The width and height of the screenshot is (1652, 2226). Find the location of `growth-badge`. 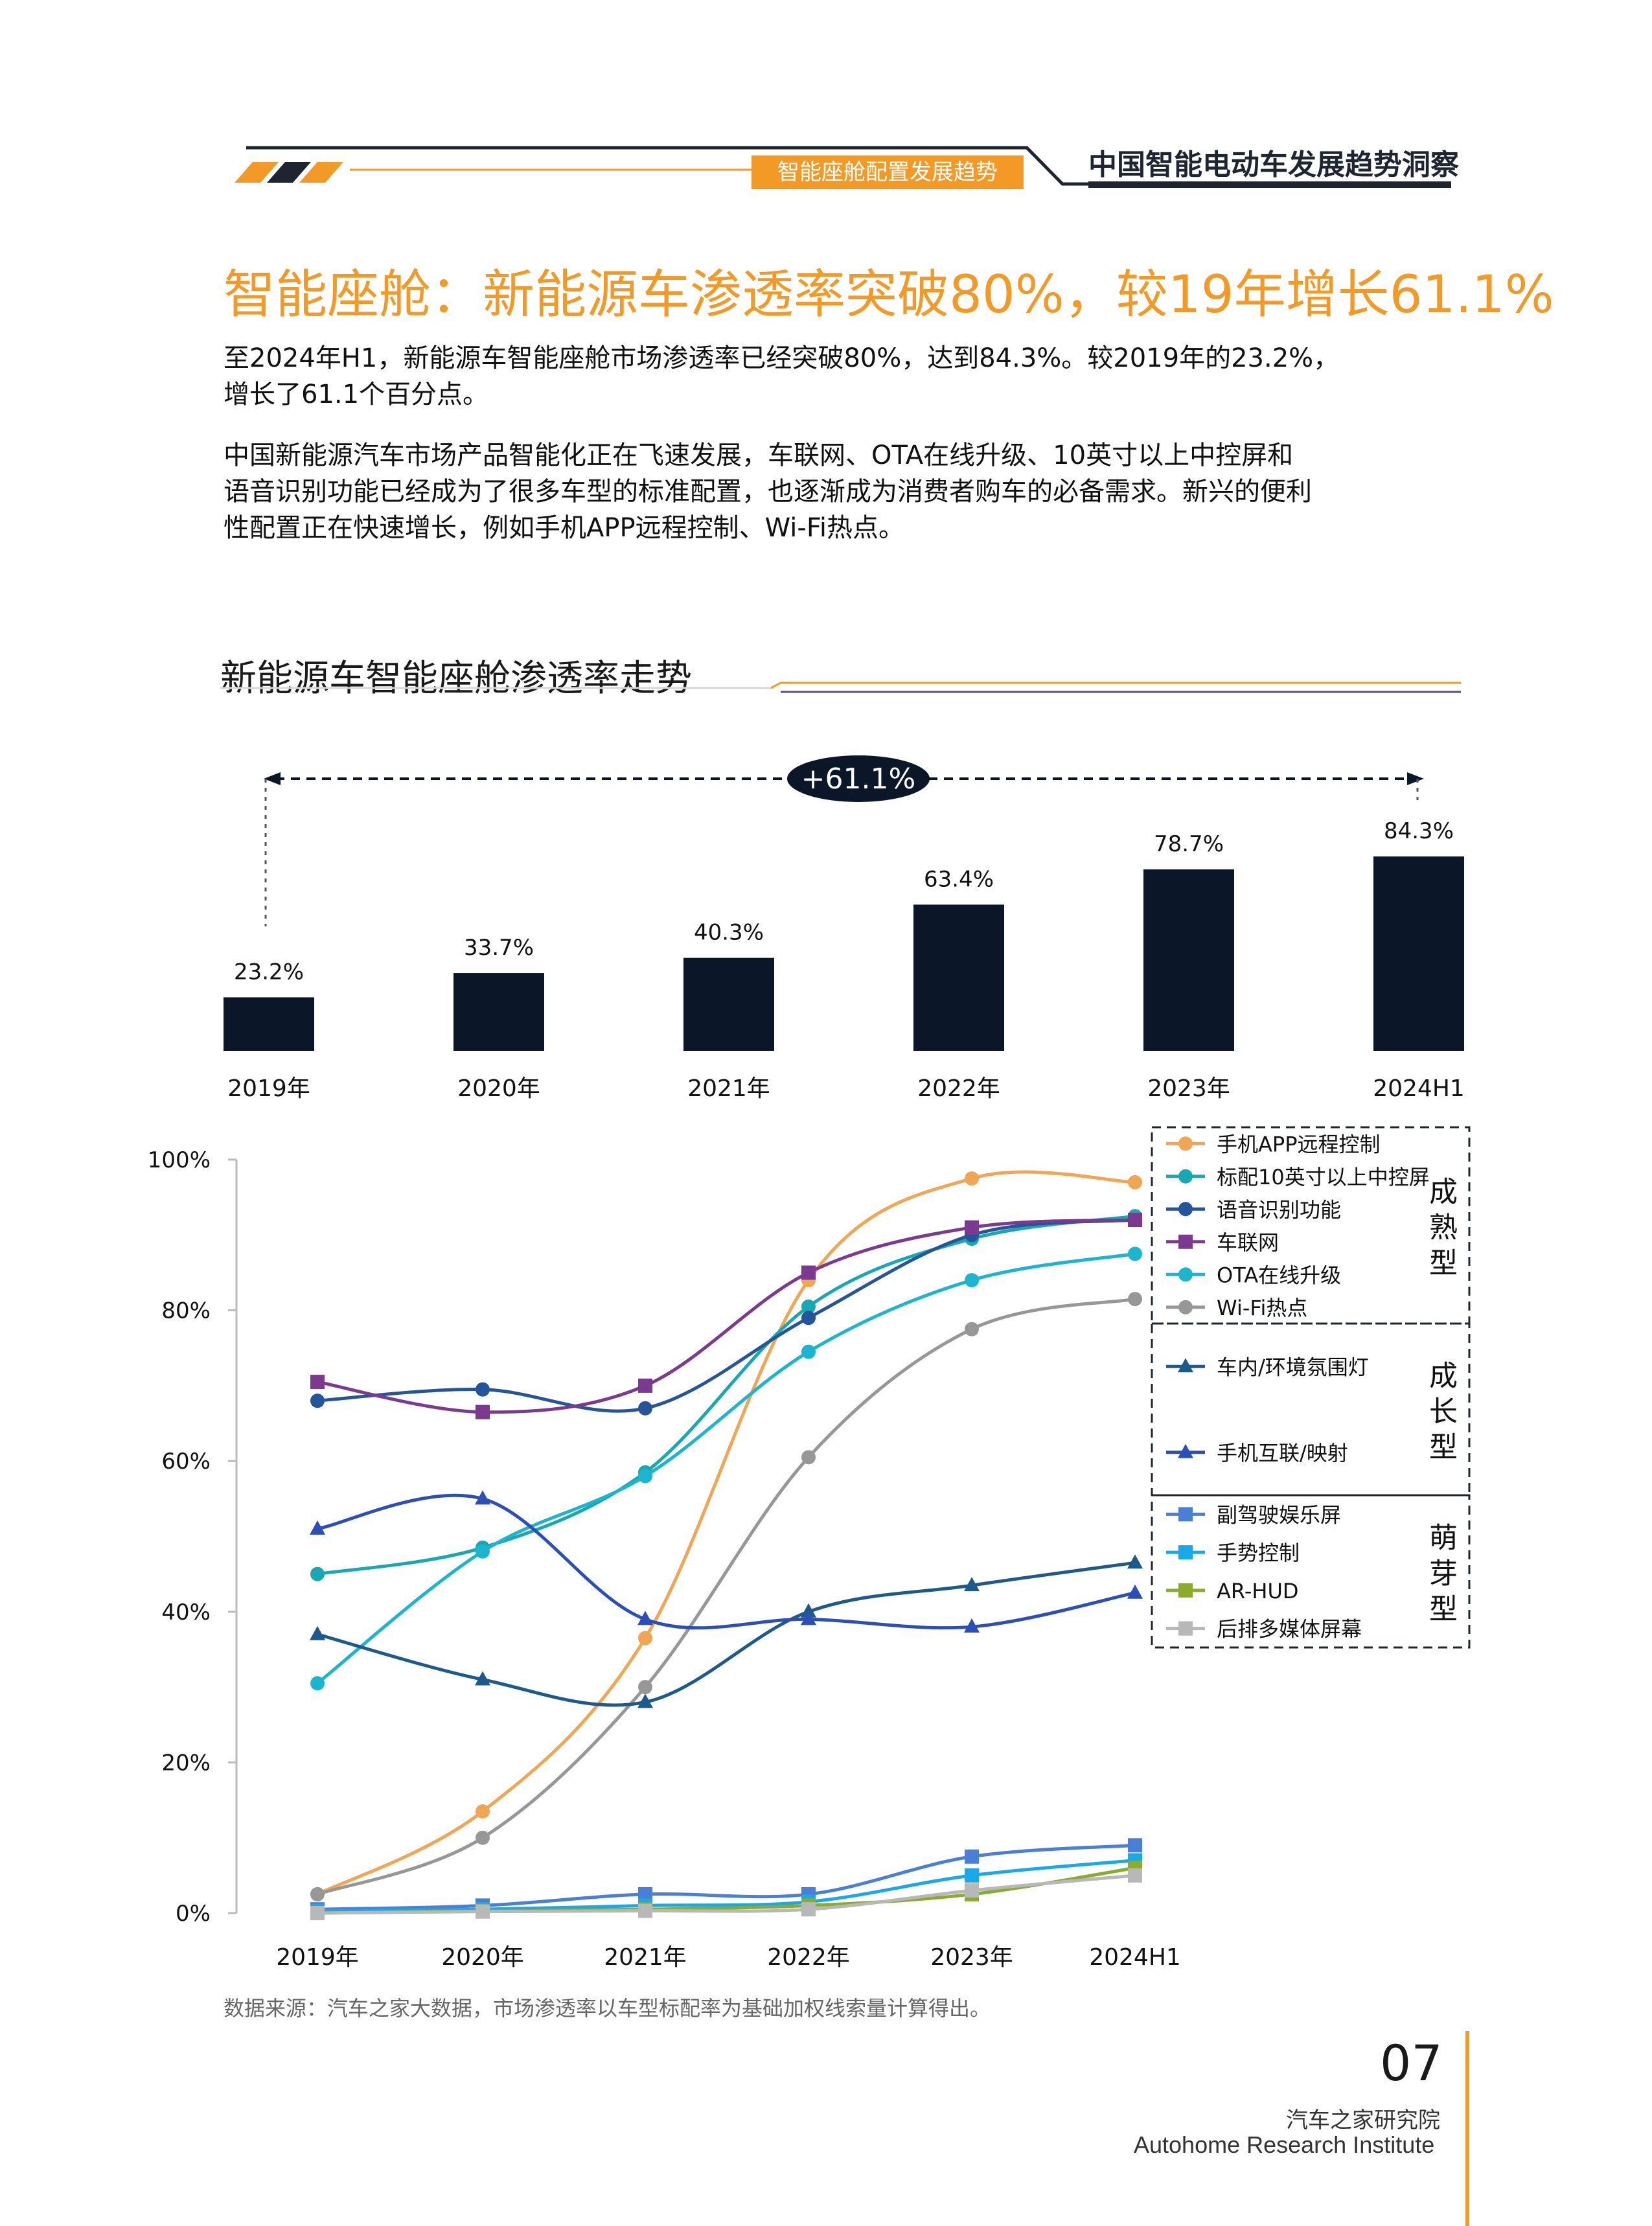

growth-badge is located at coordinates (858, 779).